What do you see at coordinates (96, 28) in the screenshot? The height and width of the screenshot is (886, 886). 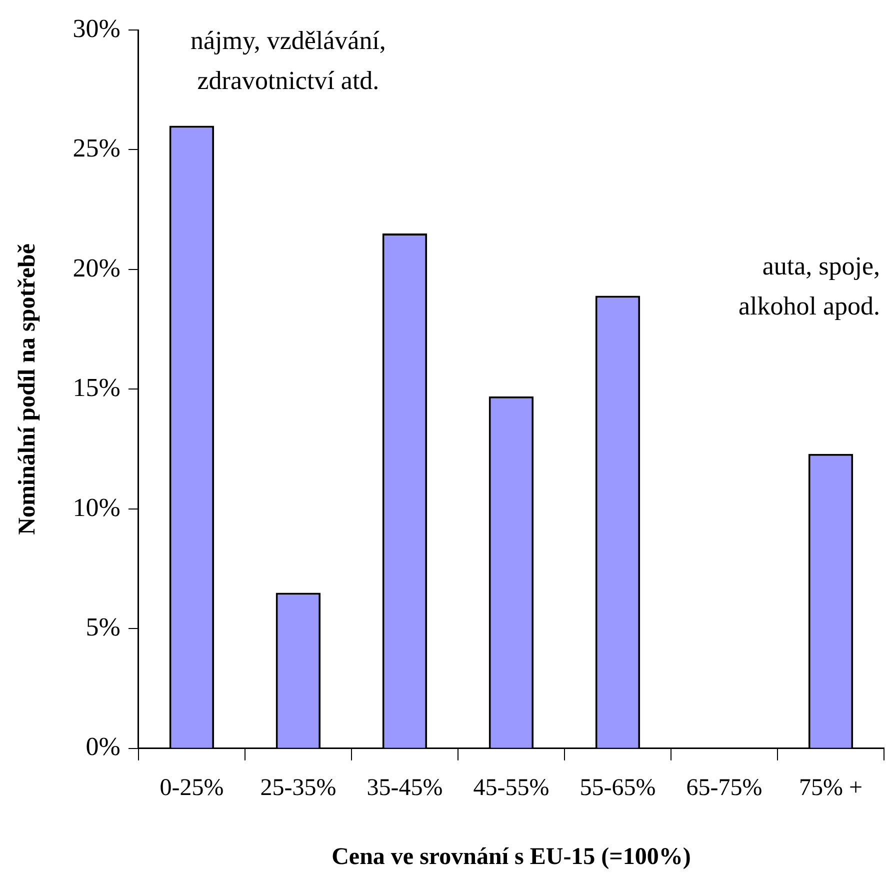 I see `y-tick-label: 30%` at bounding box center [96, 28].